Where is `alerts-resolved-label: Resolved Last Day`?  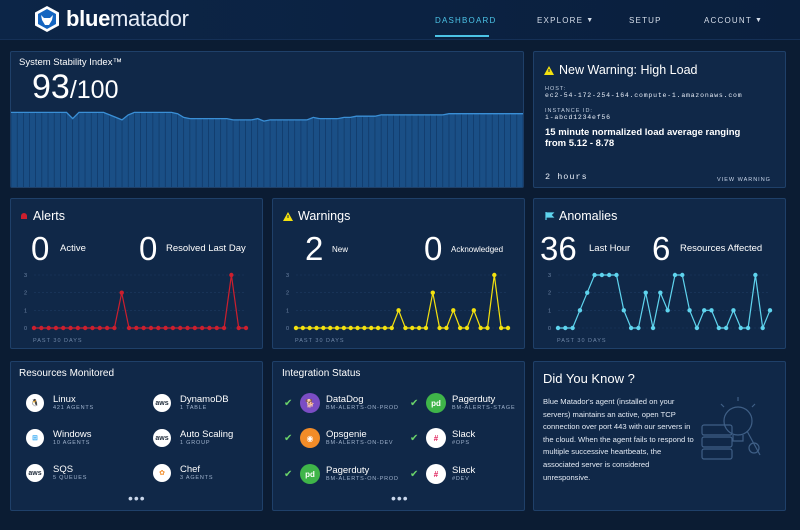
alerts-resolved-label: Resolved Last Day is located at coordinates (206, 248).